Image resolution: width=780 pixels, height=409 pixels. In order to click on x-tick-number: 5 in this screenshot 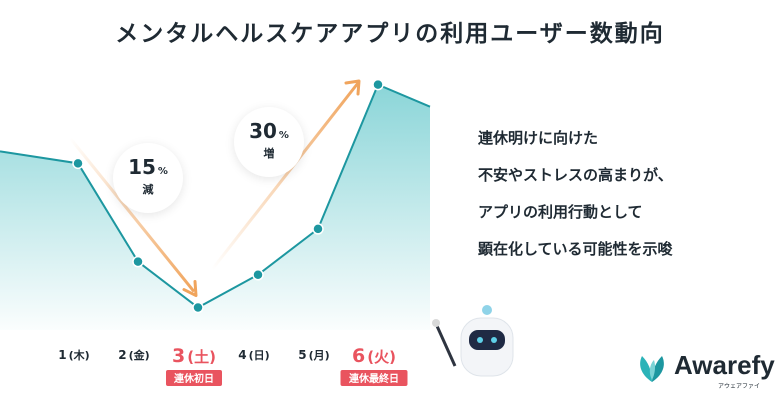, I will do `click(302, 355)`.